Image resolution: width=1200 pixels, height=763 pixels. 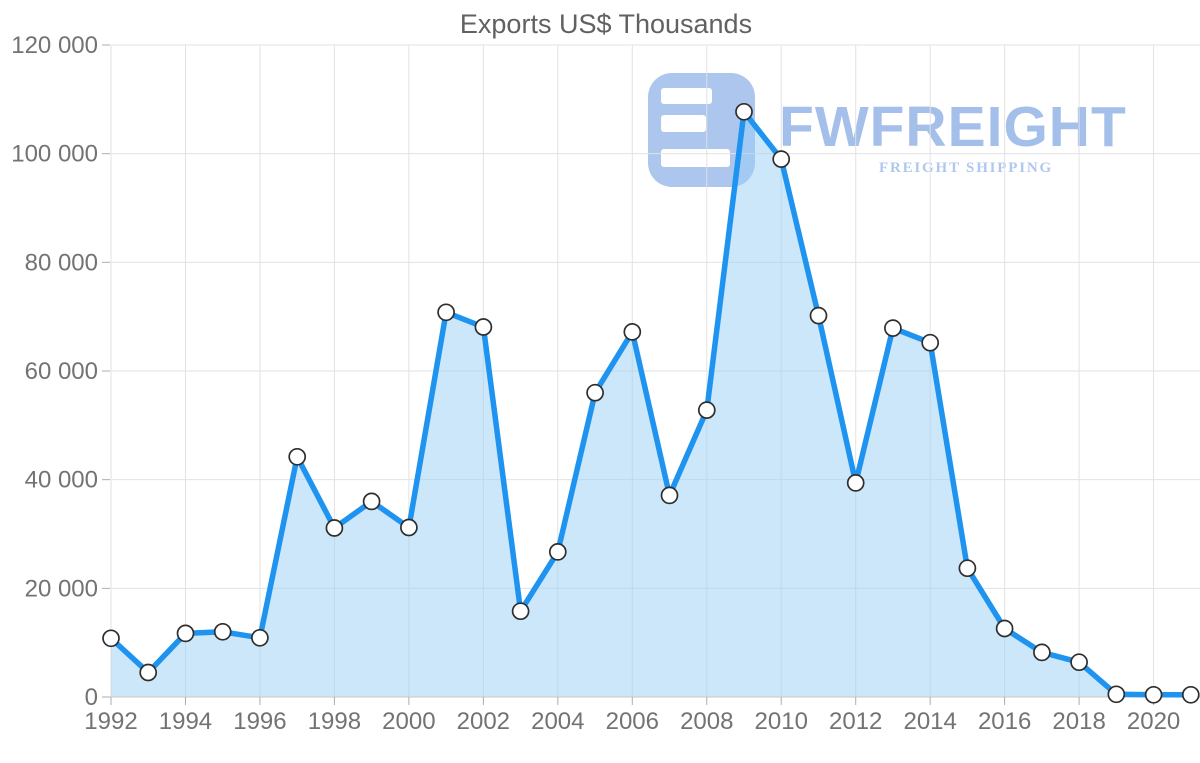 I want to click on y-axis-label: 100 000, so click(x=54, y=154).